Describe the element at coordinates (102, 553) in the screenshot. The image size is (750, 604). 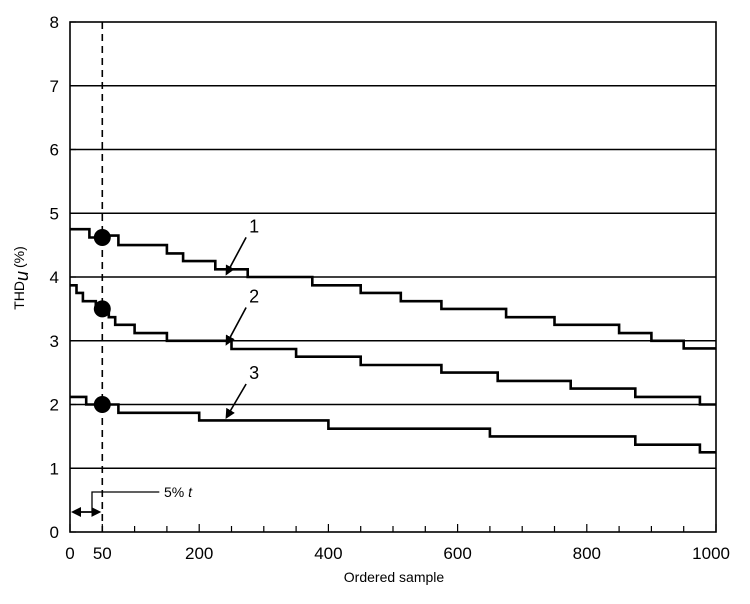
I see `x-tick-label-50: 50` at that location.